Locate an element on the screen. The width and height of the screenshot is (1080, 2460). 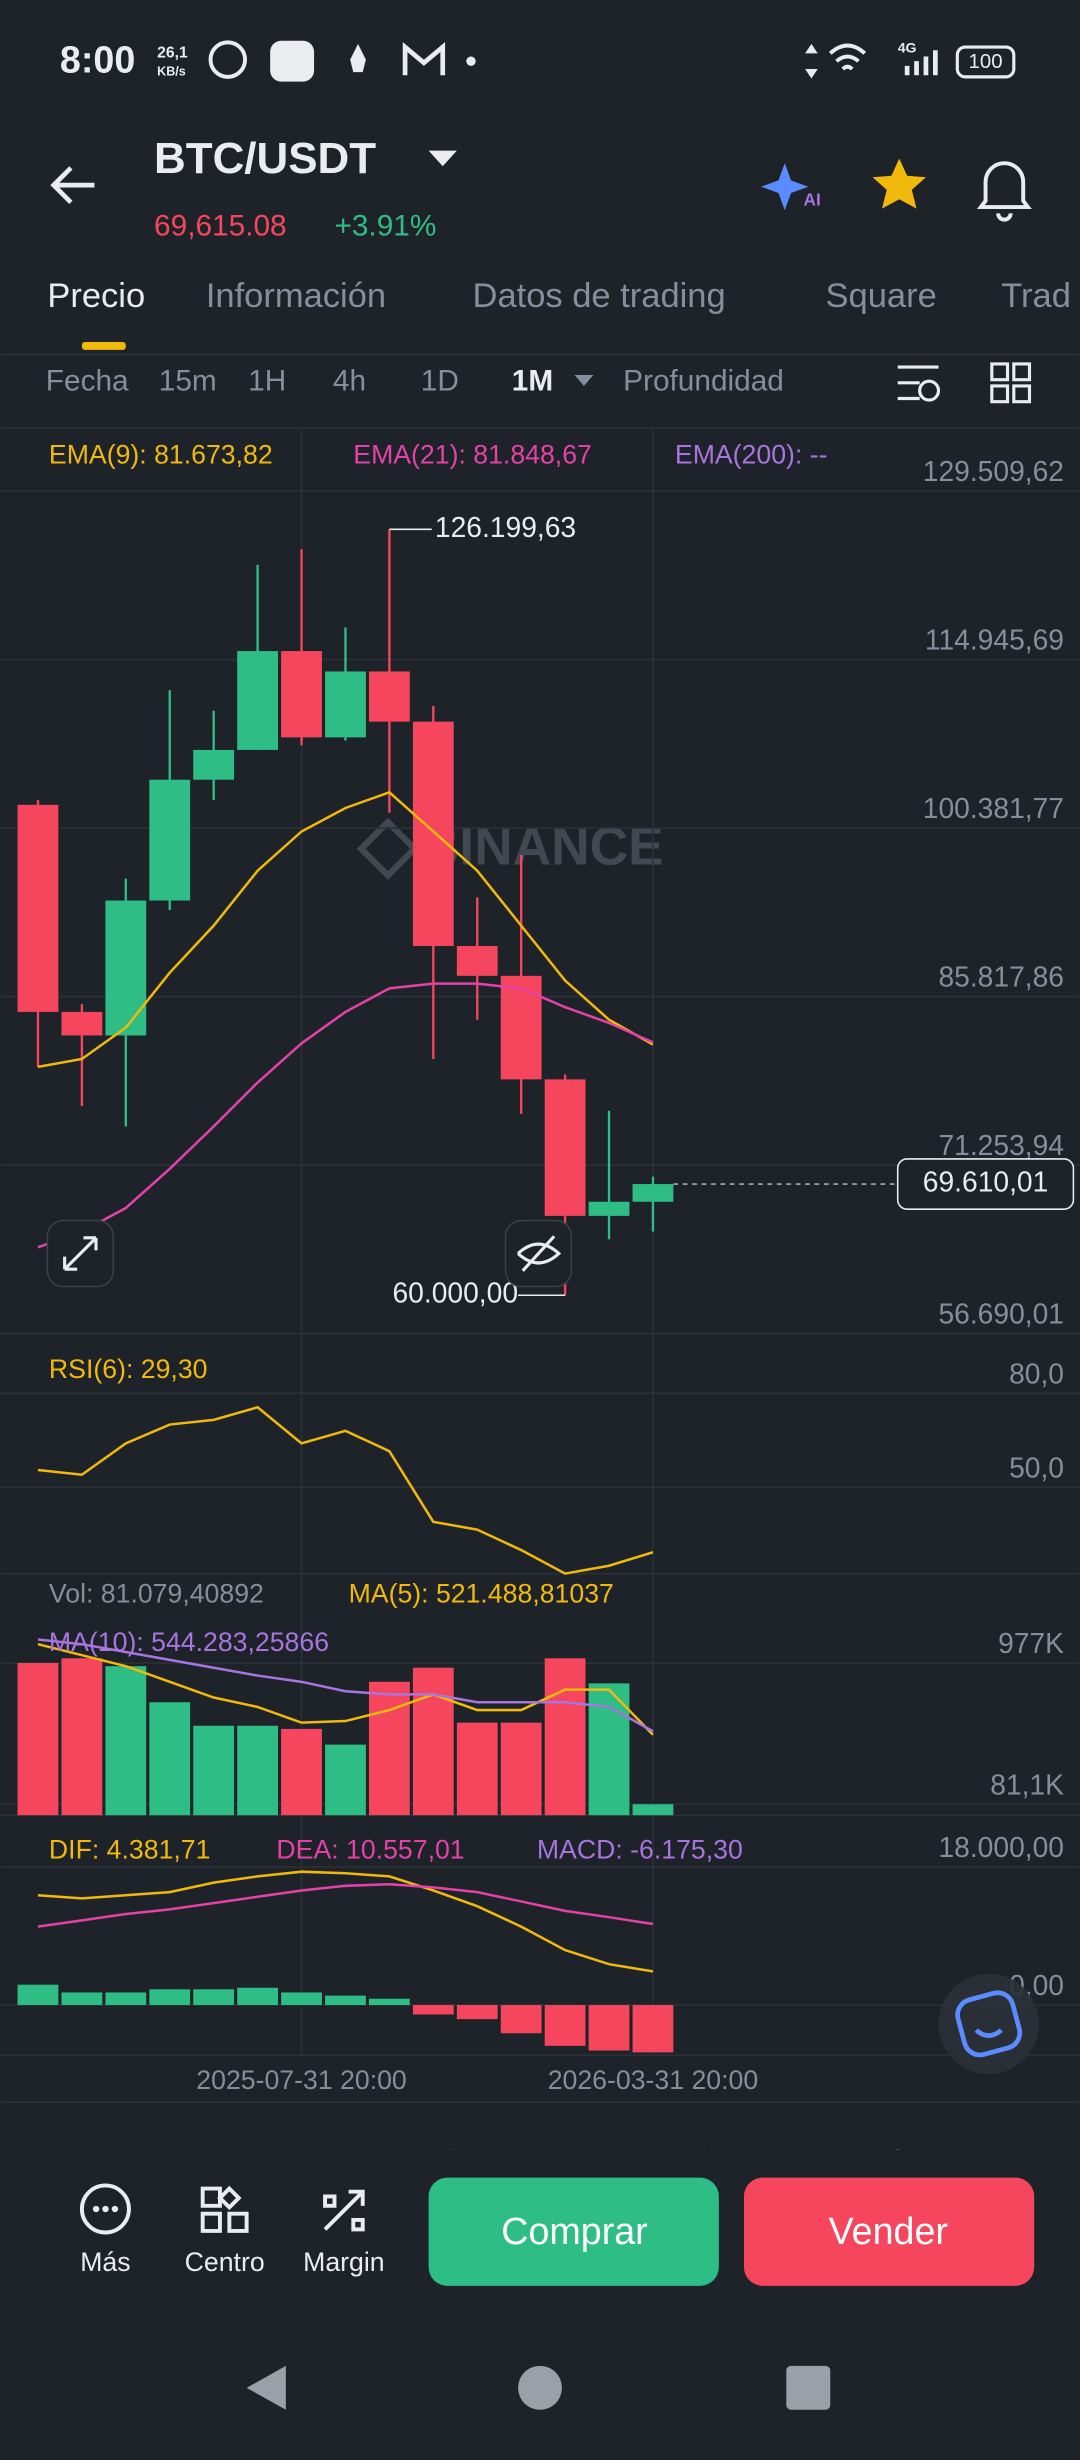
wifi-icon is located at coordinates (847, 57).